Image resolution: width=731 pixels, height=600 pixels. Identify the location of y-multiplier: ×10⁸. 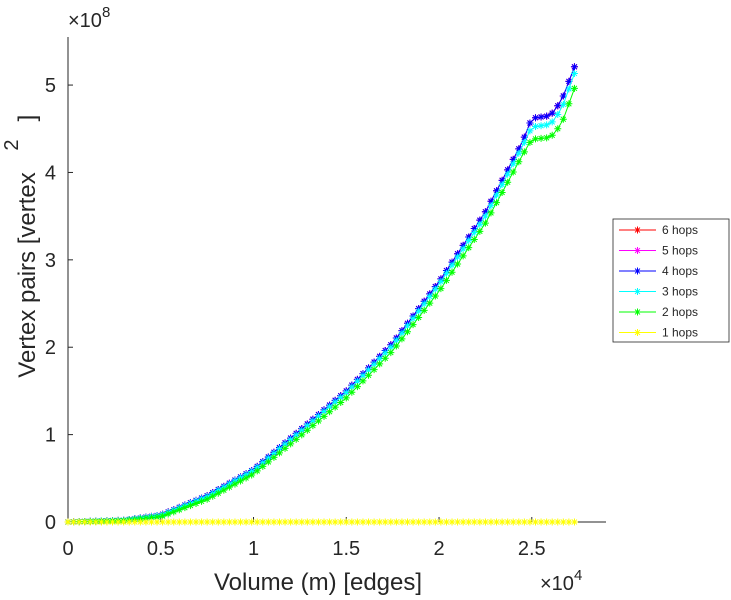
(89, 18).